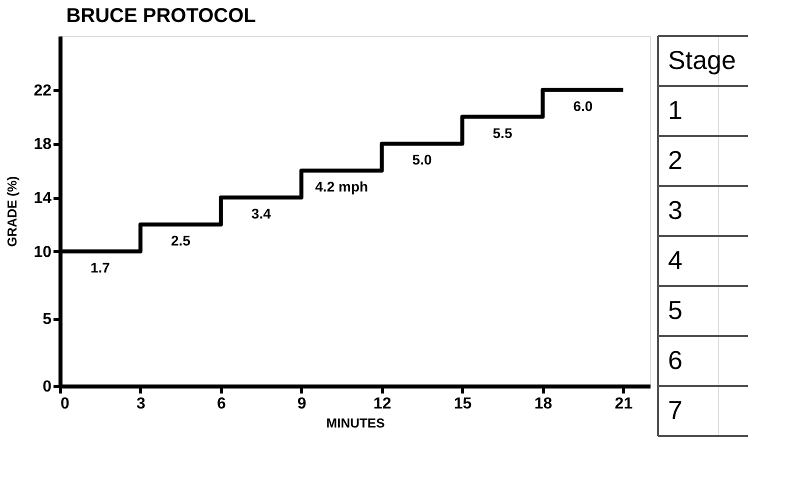 This screenshot has height=501, width=811. I want to click on y-tick-label: 22, so click(43, 91).